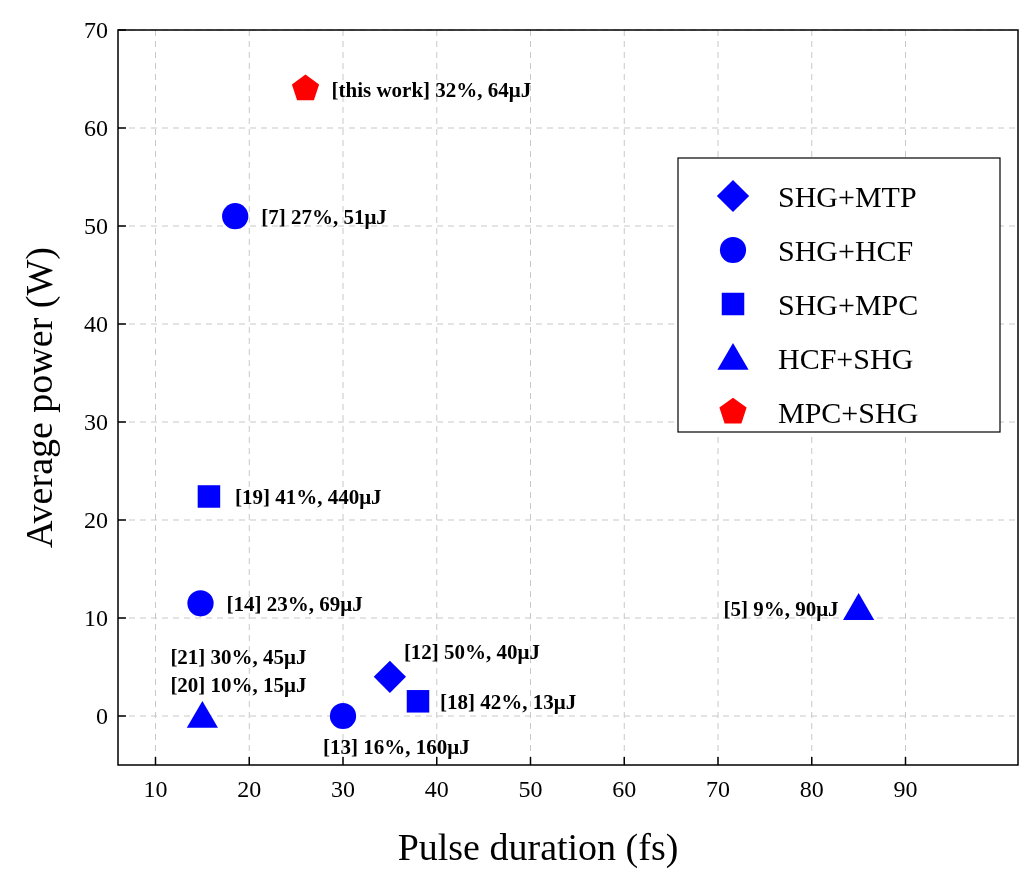 The width and height of the screenshot is (1026, 890). I want to click on legend-label: HCF+SHG, so click(846, 358).